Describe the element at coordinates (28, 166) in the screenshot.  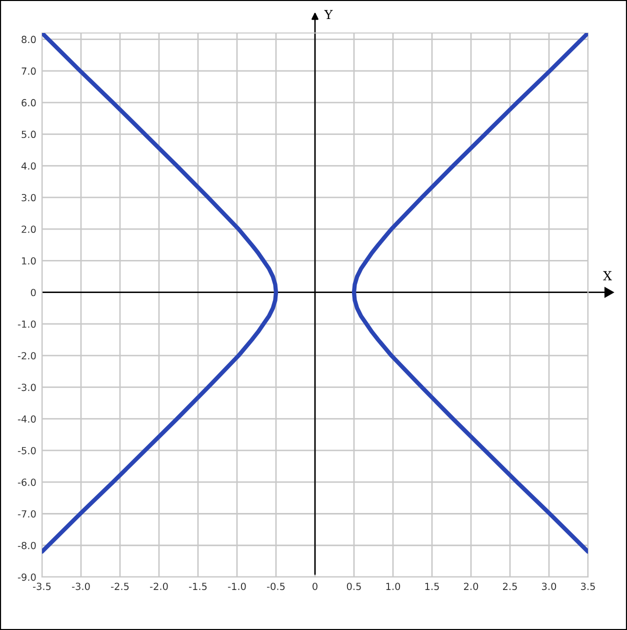
I see `y-tick-label: 4.0` at that location.